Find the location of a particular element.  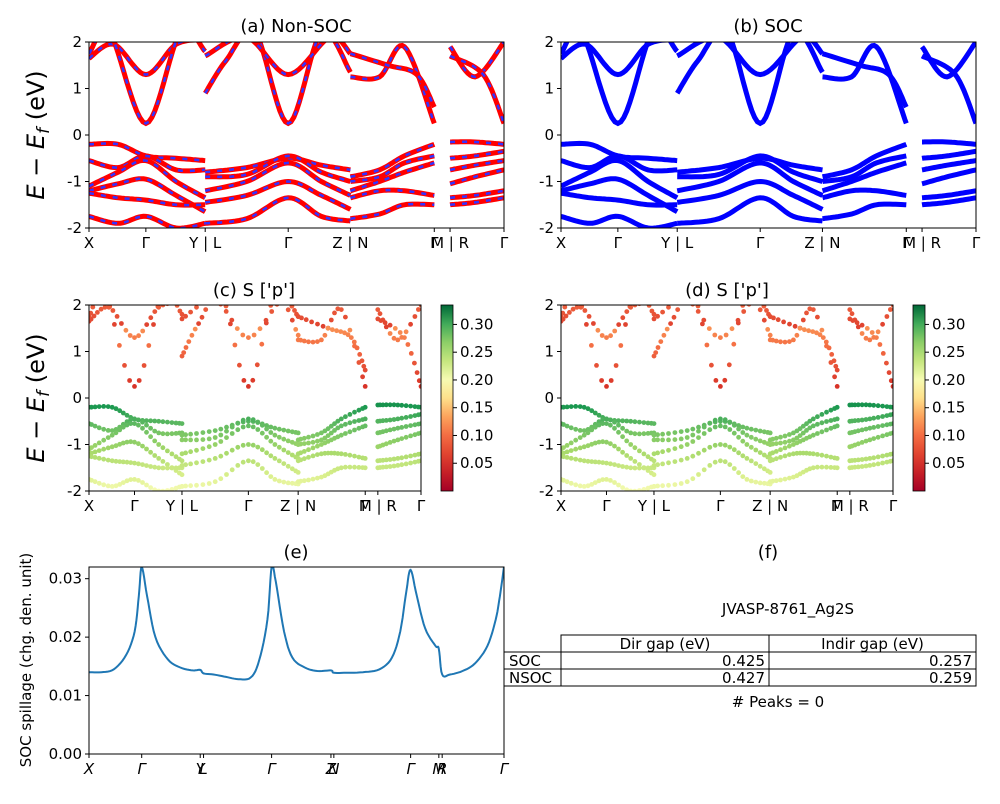

x-tick-label: X is located at coordinates (561, 243).